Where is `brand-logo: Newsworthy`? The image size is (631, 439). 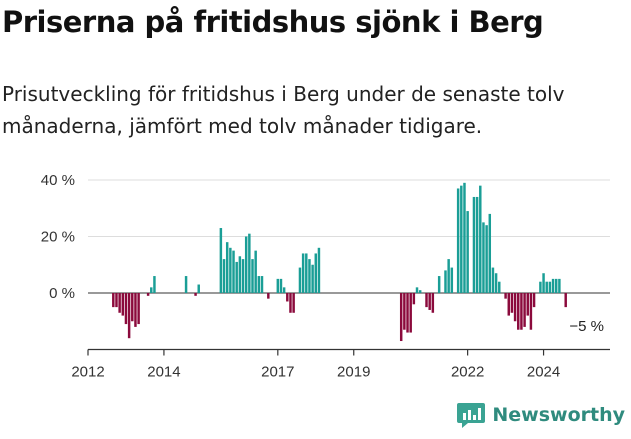
brand-logo: Newsworthy is located at coordinates (540, 415).